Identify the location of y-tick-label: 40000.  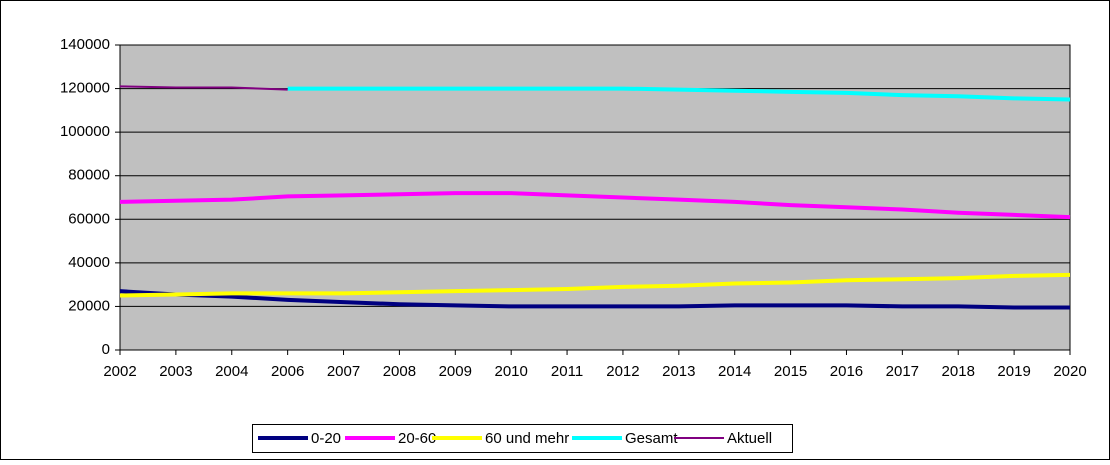
(89, 262).